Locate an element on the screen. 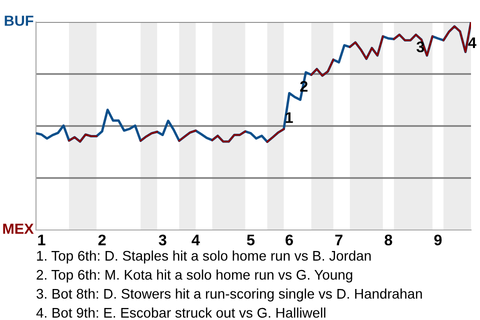 Image resolution: width=480 pixels, height=320 pixels. annotation: 4 is located at coordinates (472, 42).